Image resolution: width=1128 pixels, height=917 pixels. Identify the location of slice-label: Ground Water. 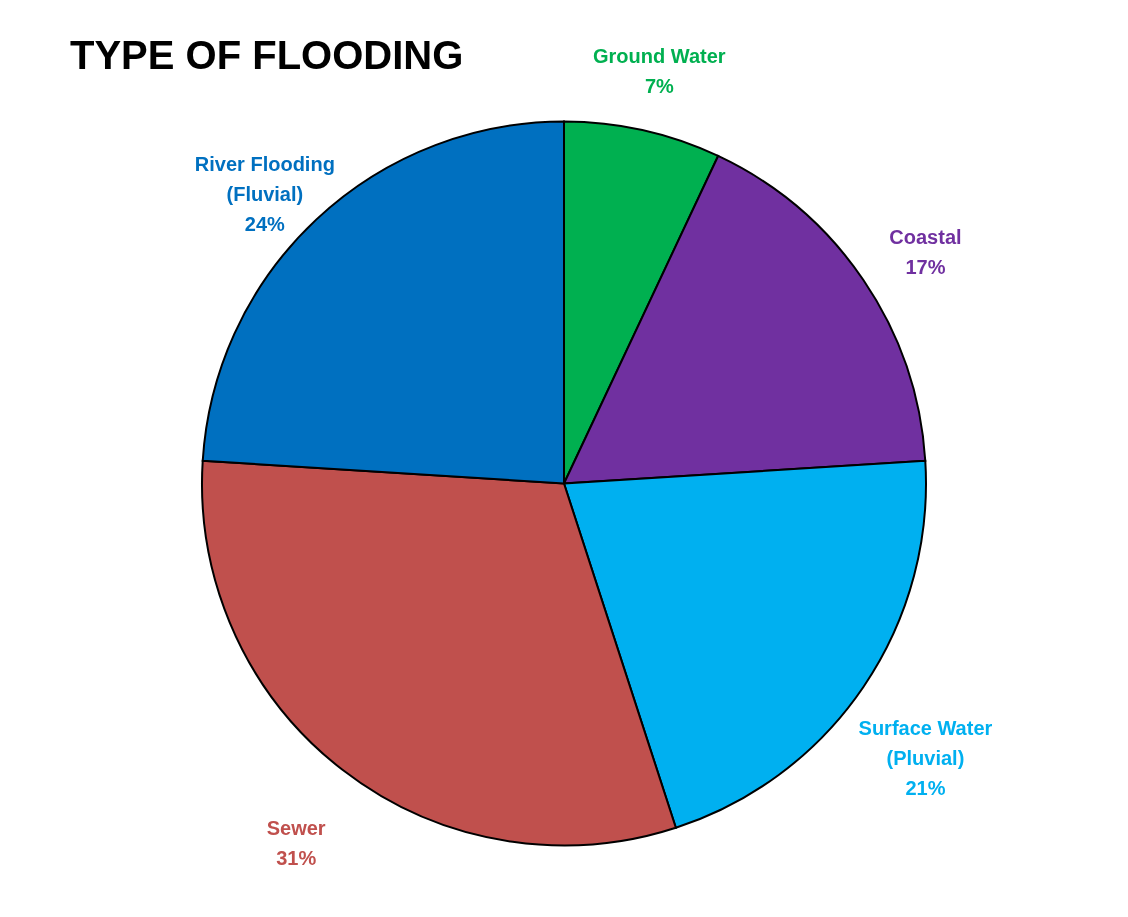
(659, 56).